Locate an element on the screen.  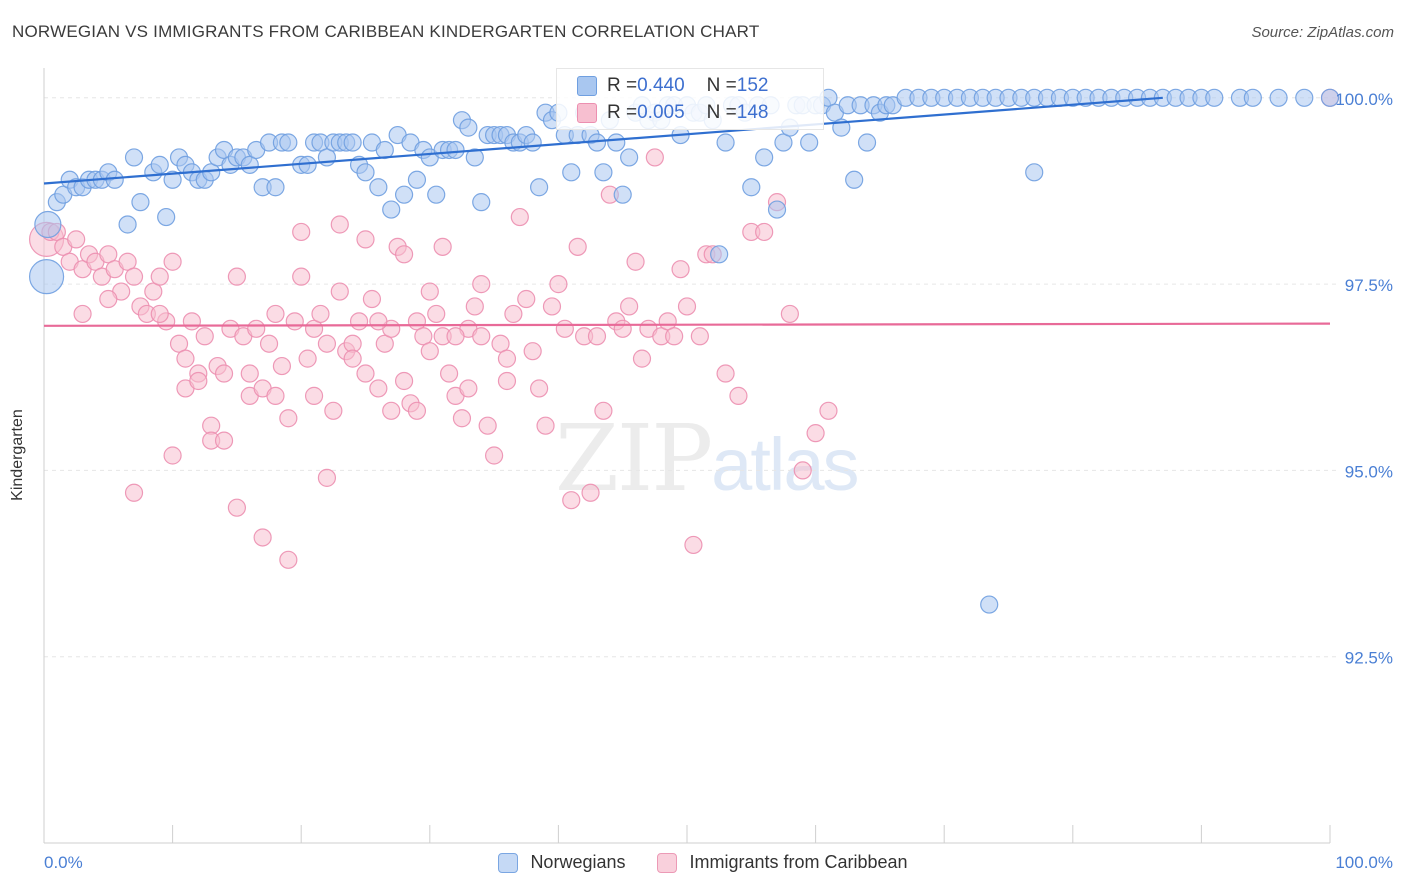
legend-item-norwegians: Norwegians is located at coordinates (561, 862).